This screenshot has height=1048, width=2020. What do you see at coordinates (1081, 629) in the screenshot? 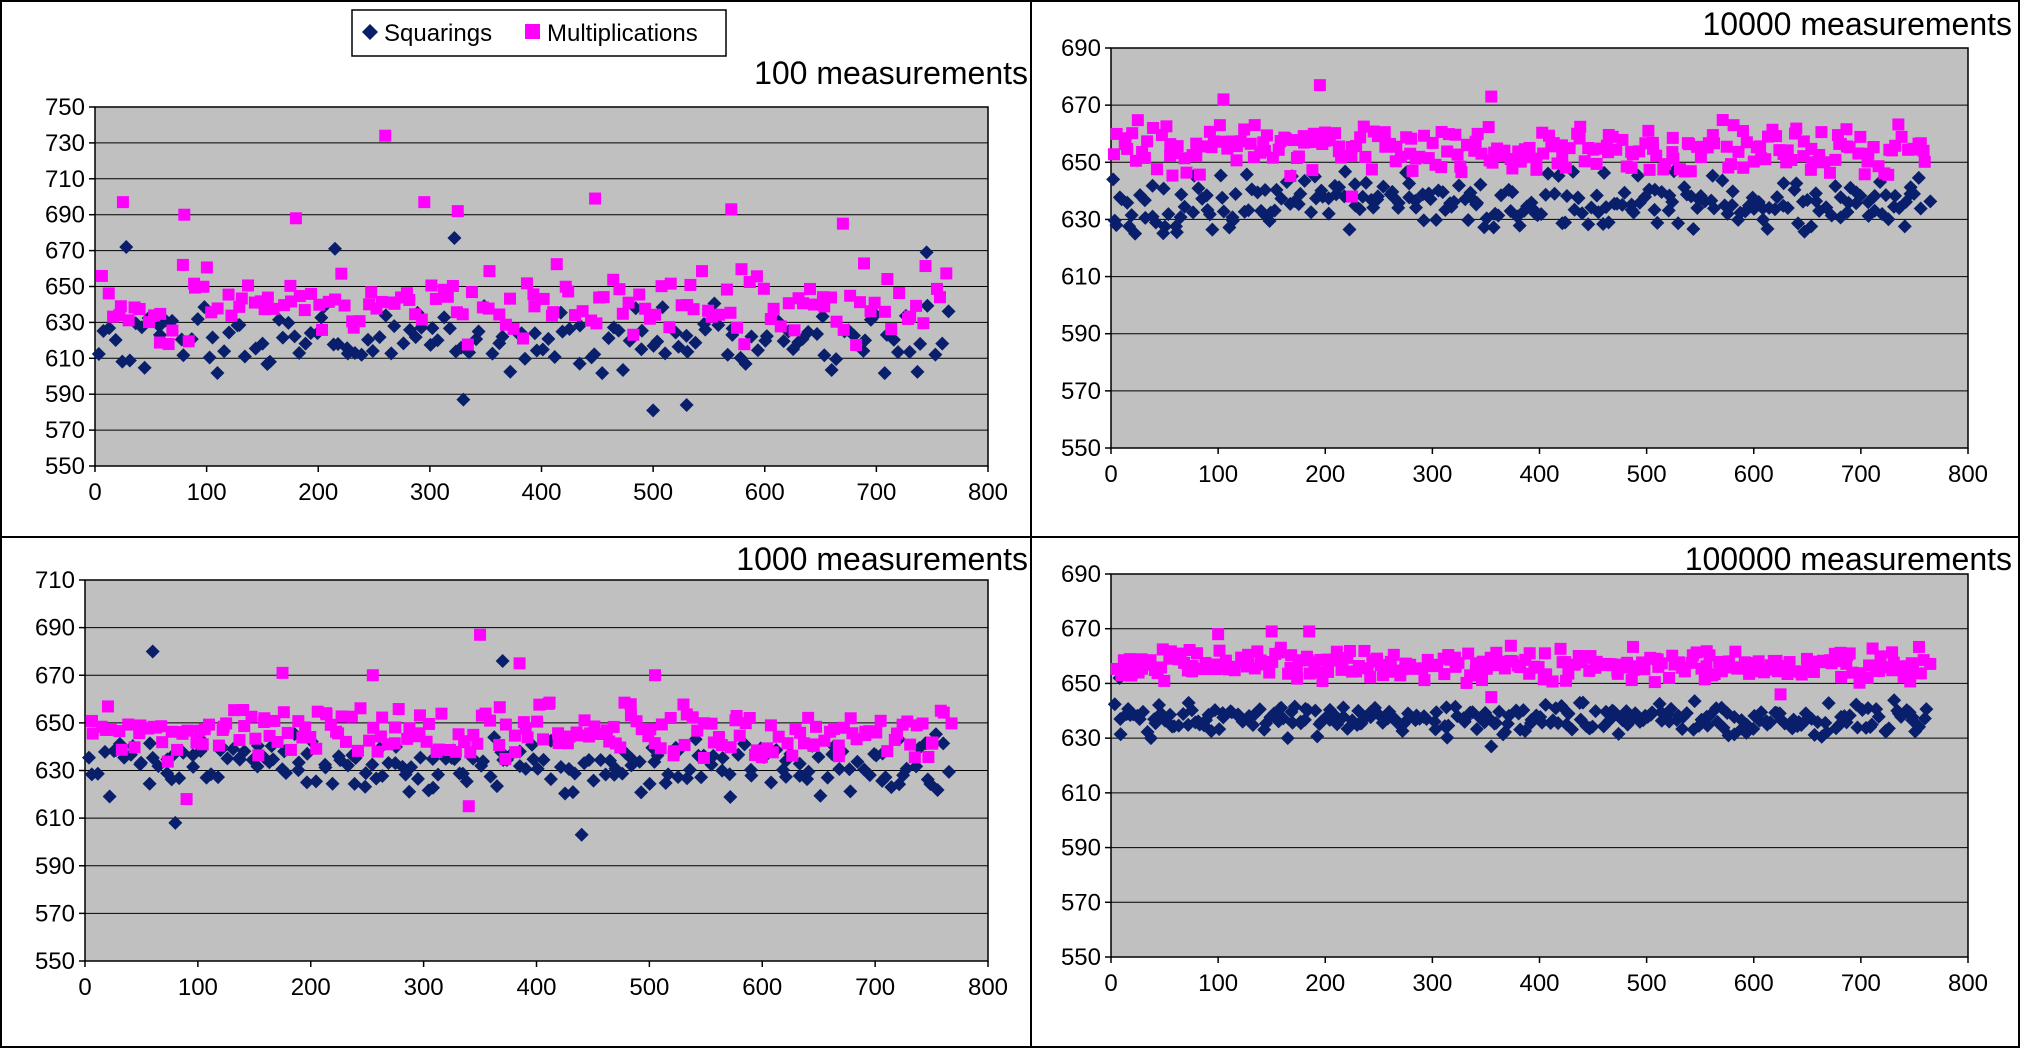
I see `y-tick-label: 670` at bounding box center [1081, 629].